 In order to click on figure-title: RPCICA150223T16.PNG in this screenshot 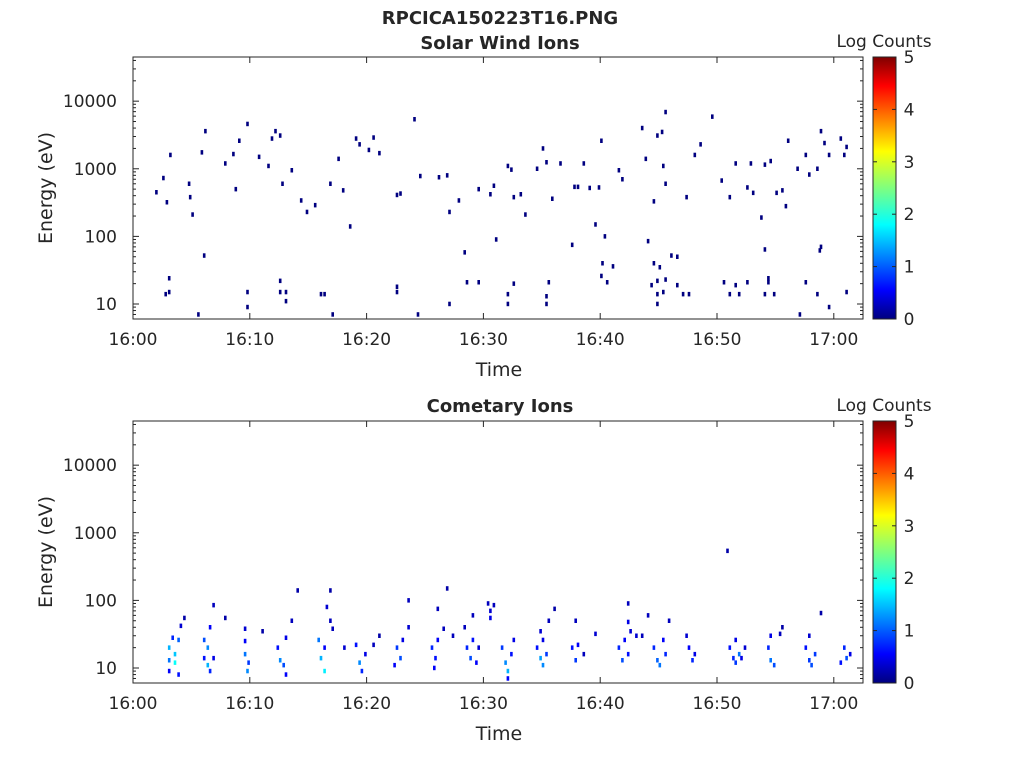, I will do `click(500, 18)`.